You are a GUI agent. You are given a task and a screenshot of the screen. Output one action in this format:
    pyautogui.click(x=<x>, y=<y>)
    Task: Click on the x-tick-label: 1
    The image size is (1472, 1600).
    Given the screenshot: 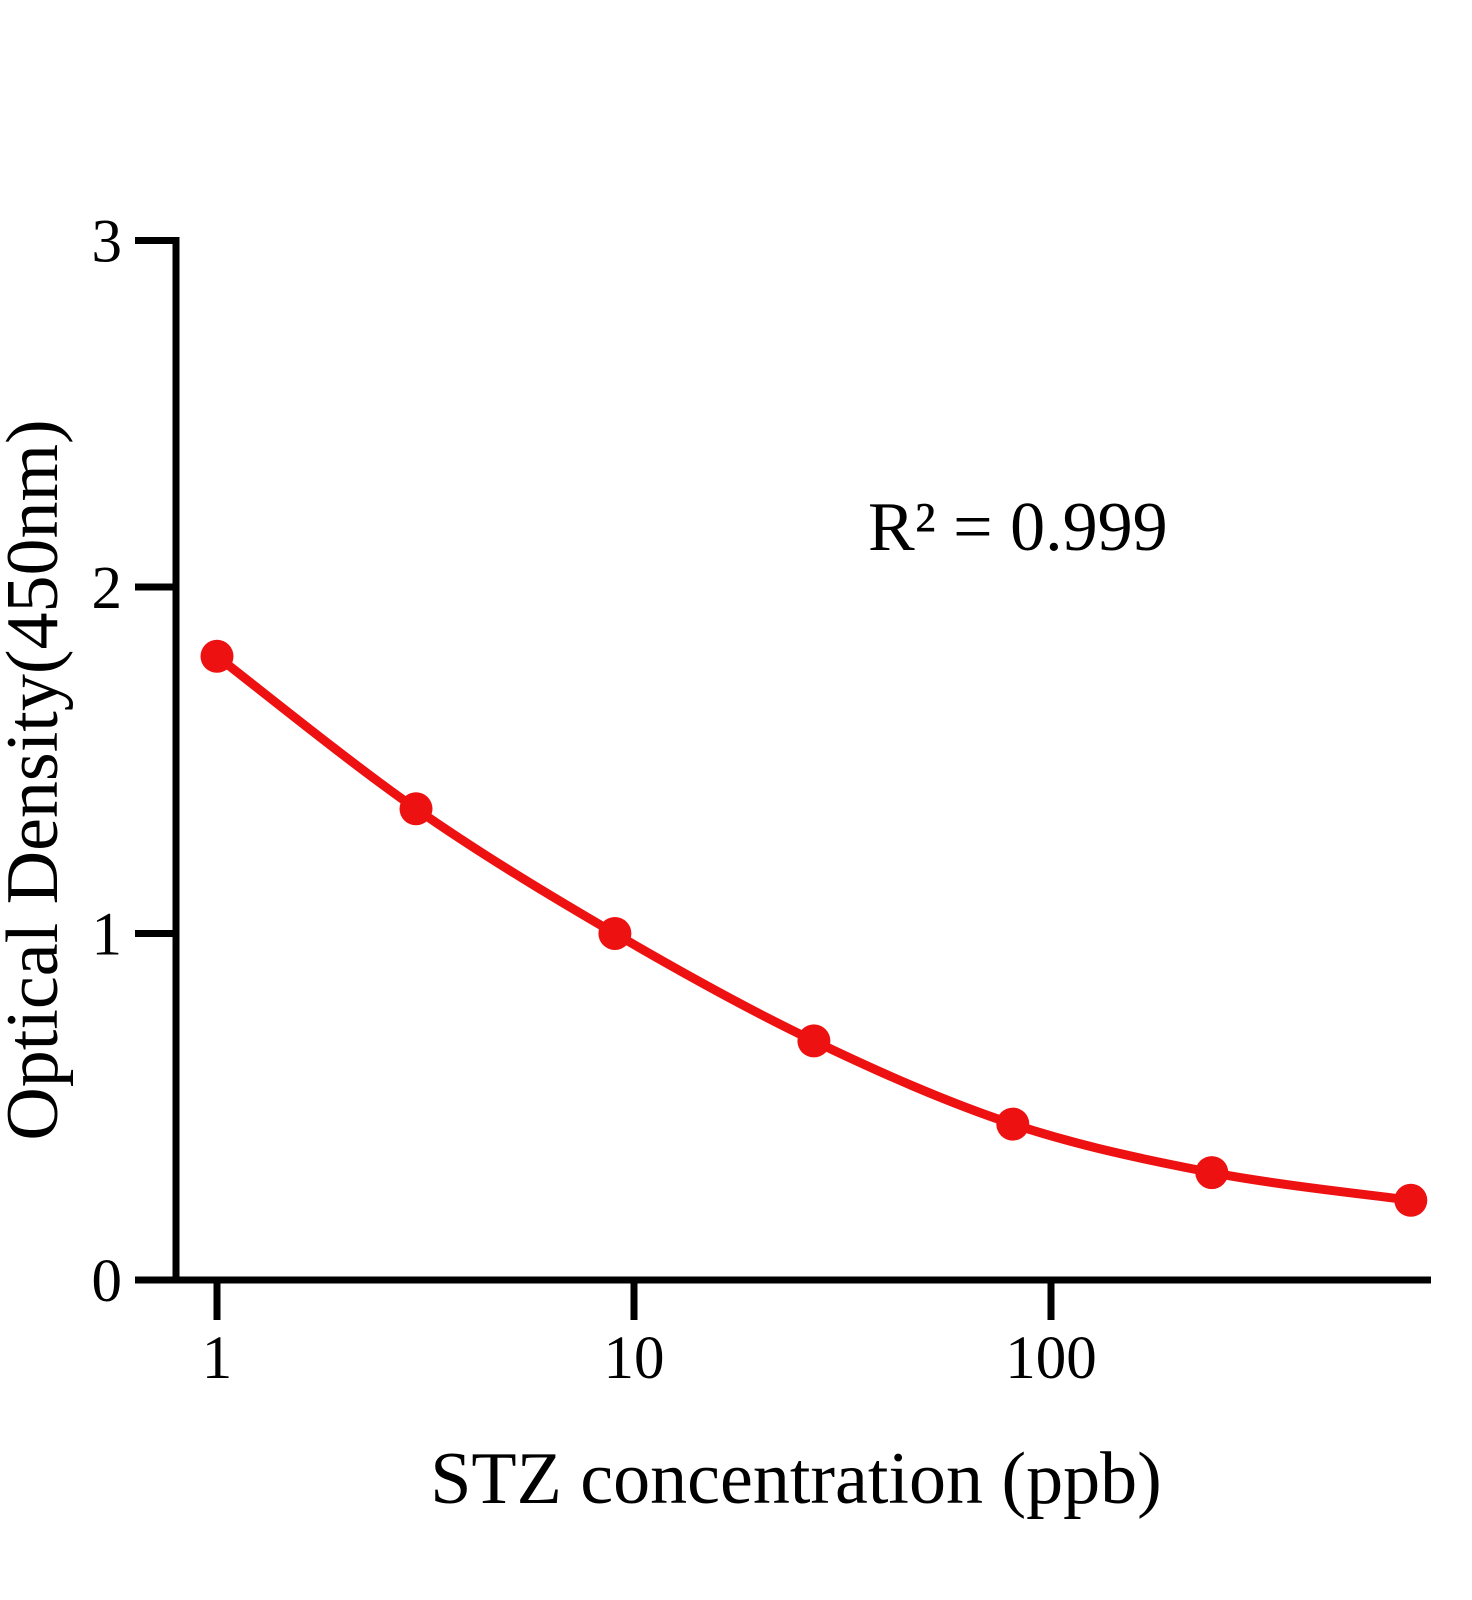 What is the action you would take?
    pyautogui.click(x=217, y=1358)
    